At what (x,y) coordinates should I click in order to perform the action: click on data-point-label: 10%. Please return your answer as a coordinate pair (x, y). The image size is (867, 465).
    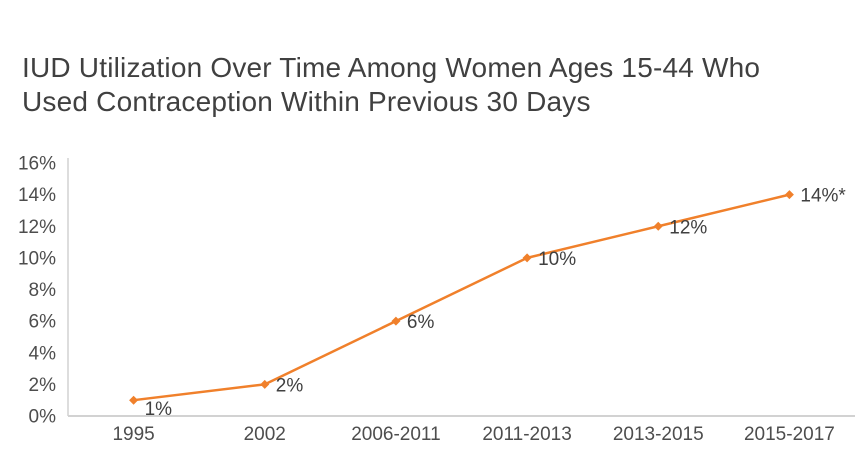
    Looking at the image, I should click on (557, 259).